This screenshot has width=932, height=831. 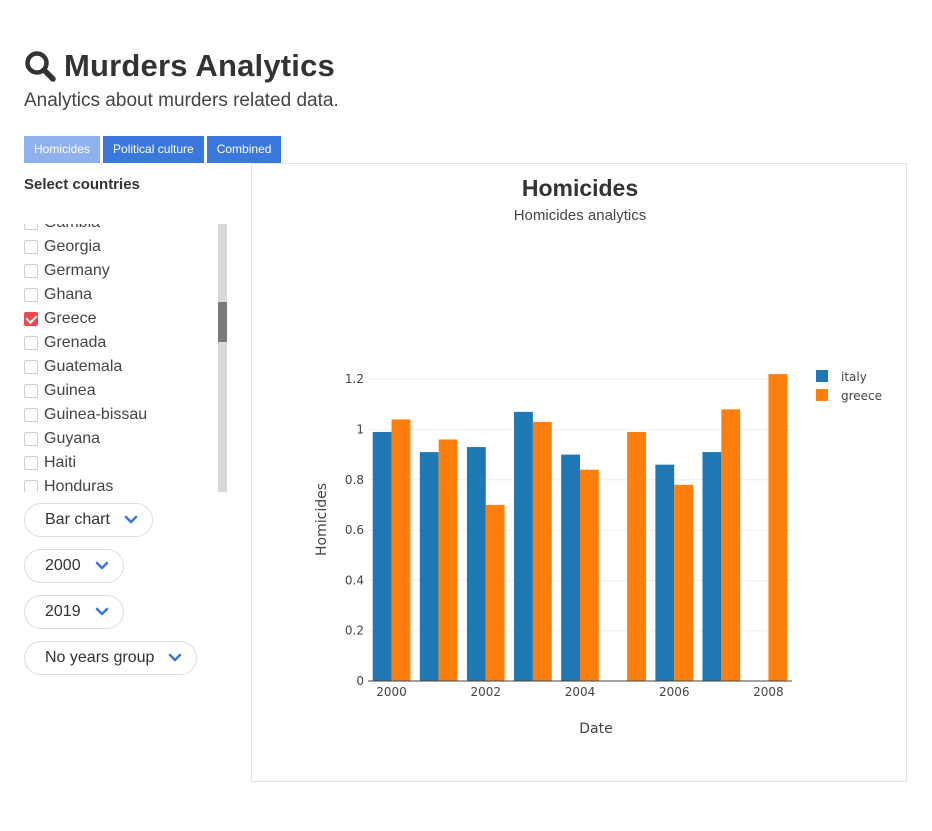 I want to click on bar-italy-2001, so click(x=429, y=566).